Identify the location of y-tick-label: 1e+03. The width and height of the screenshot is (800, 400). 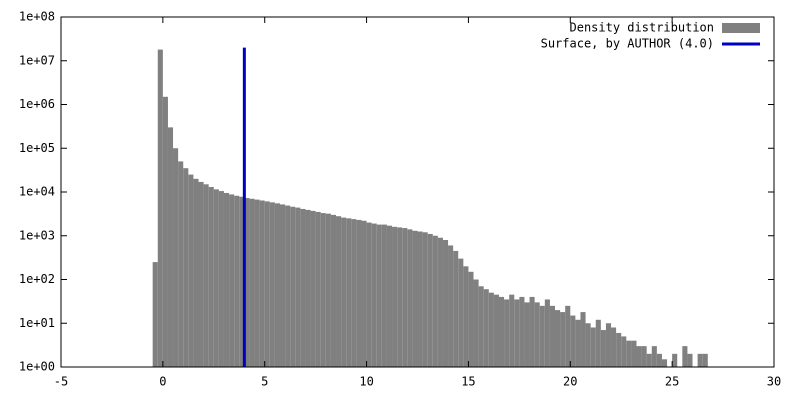
(37, 235).